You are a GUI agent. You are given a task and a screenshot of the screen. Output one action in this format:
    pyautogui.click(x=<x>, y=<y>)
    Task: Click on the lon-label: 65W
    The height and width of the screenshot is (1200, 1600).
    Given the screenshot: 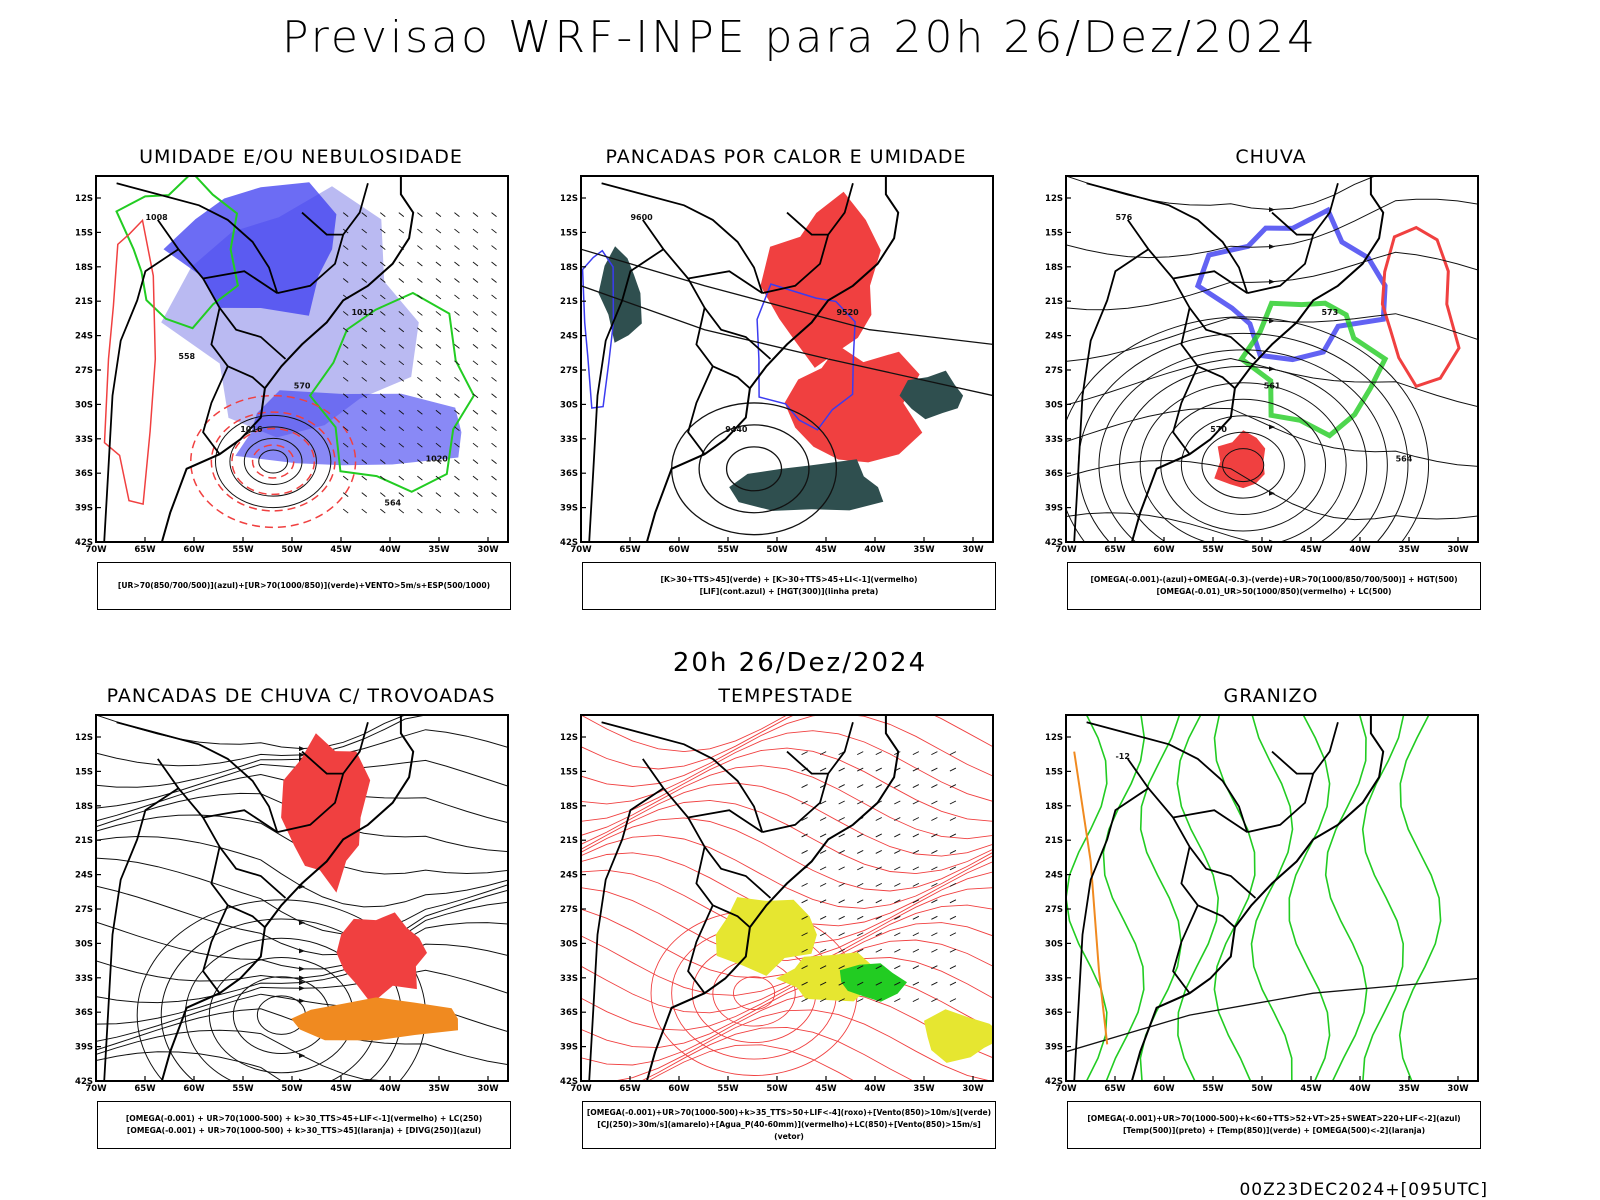 What is the action you would take?
    pyautogui.click(x=630, y=550)
    